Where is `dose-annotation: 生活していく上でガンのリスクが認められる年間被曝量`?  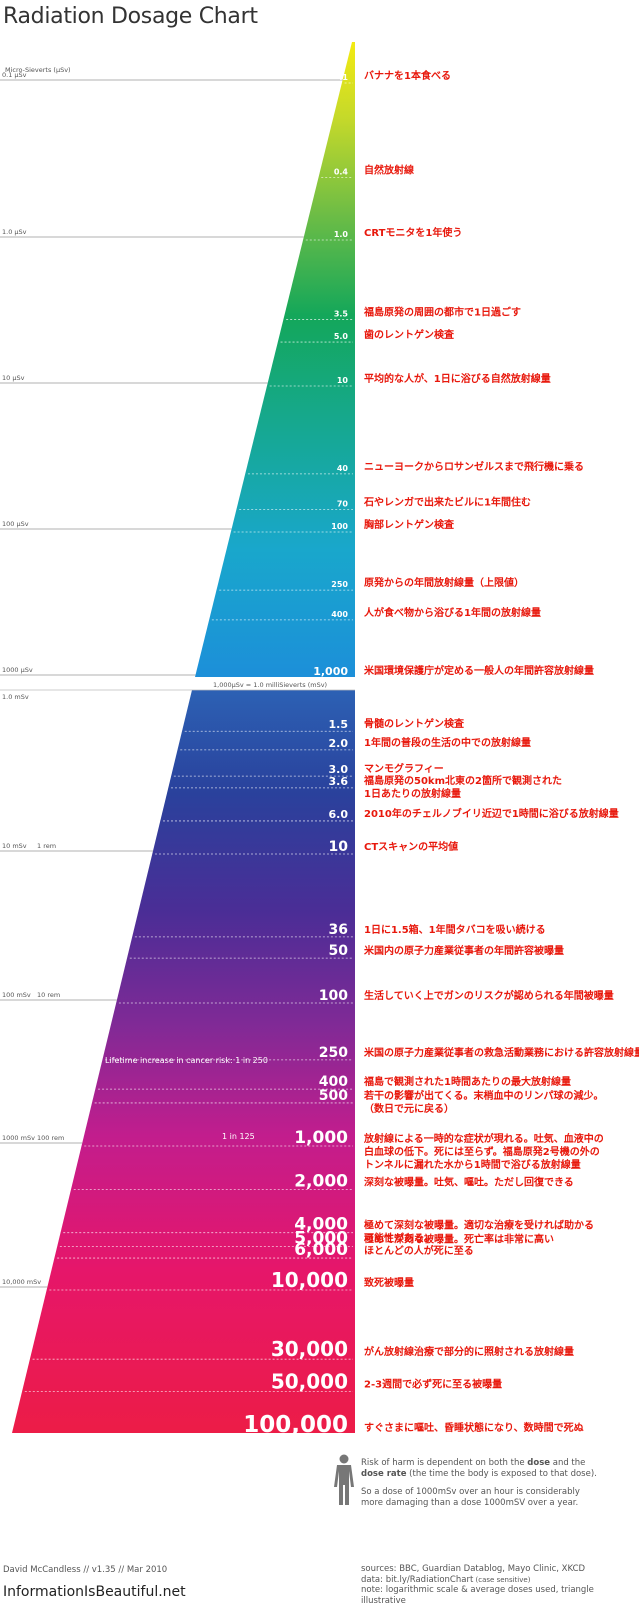 dose-annotation: 生活していく上でガンのリスクが認められる年間被曝量 is located at coordinates (489, 995).